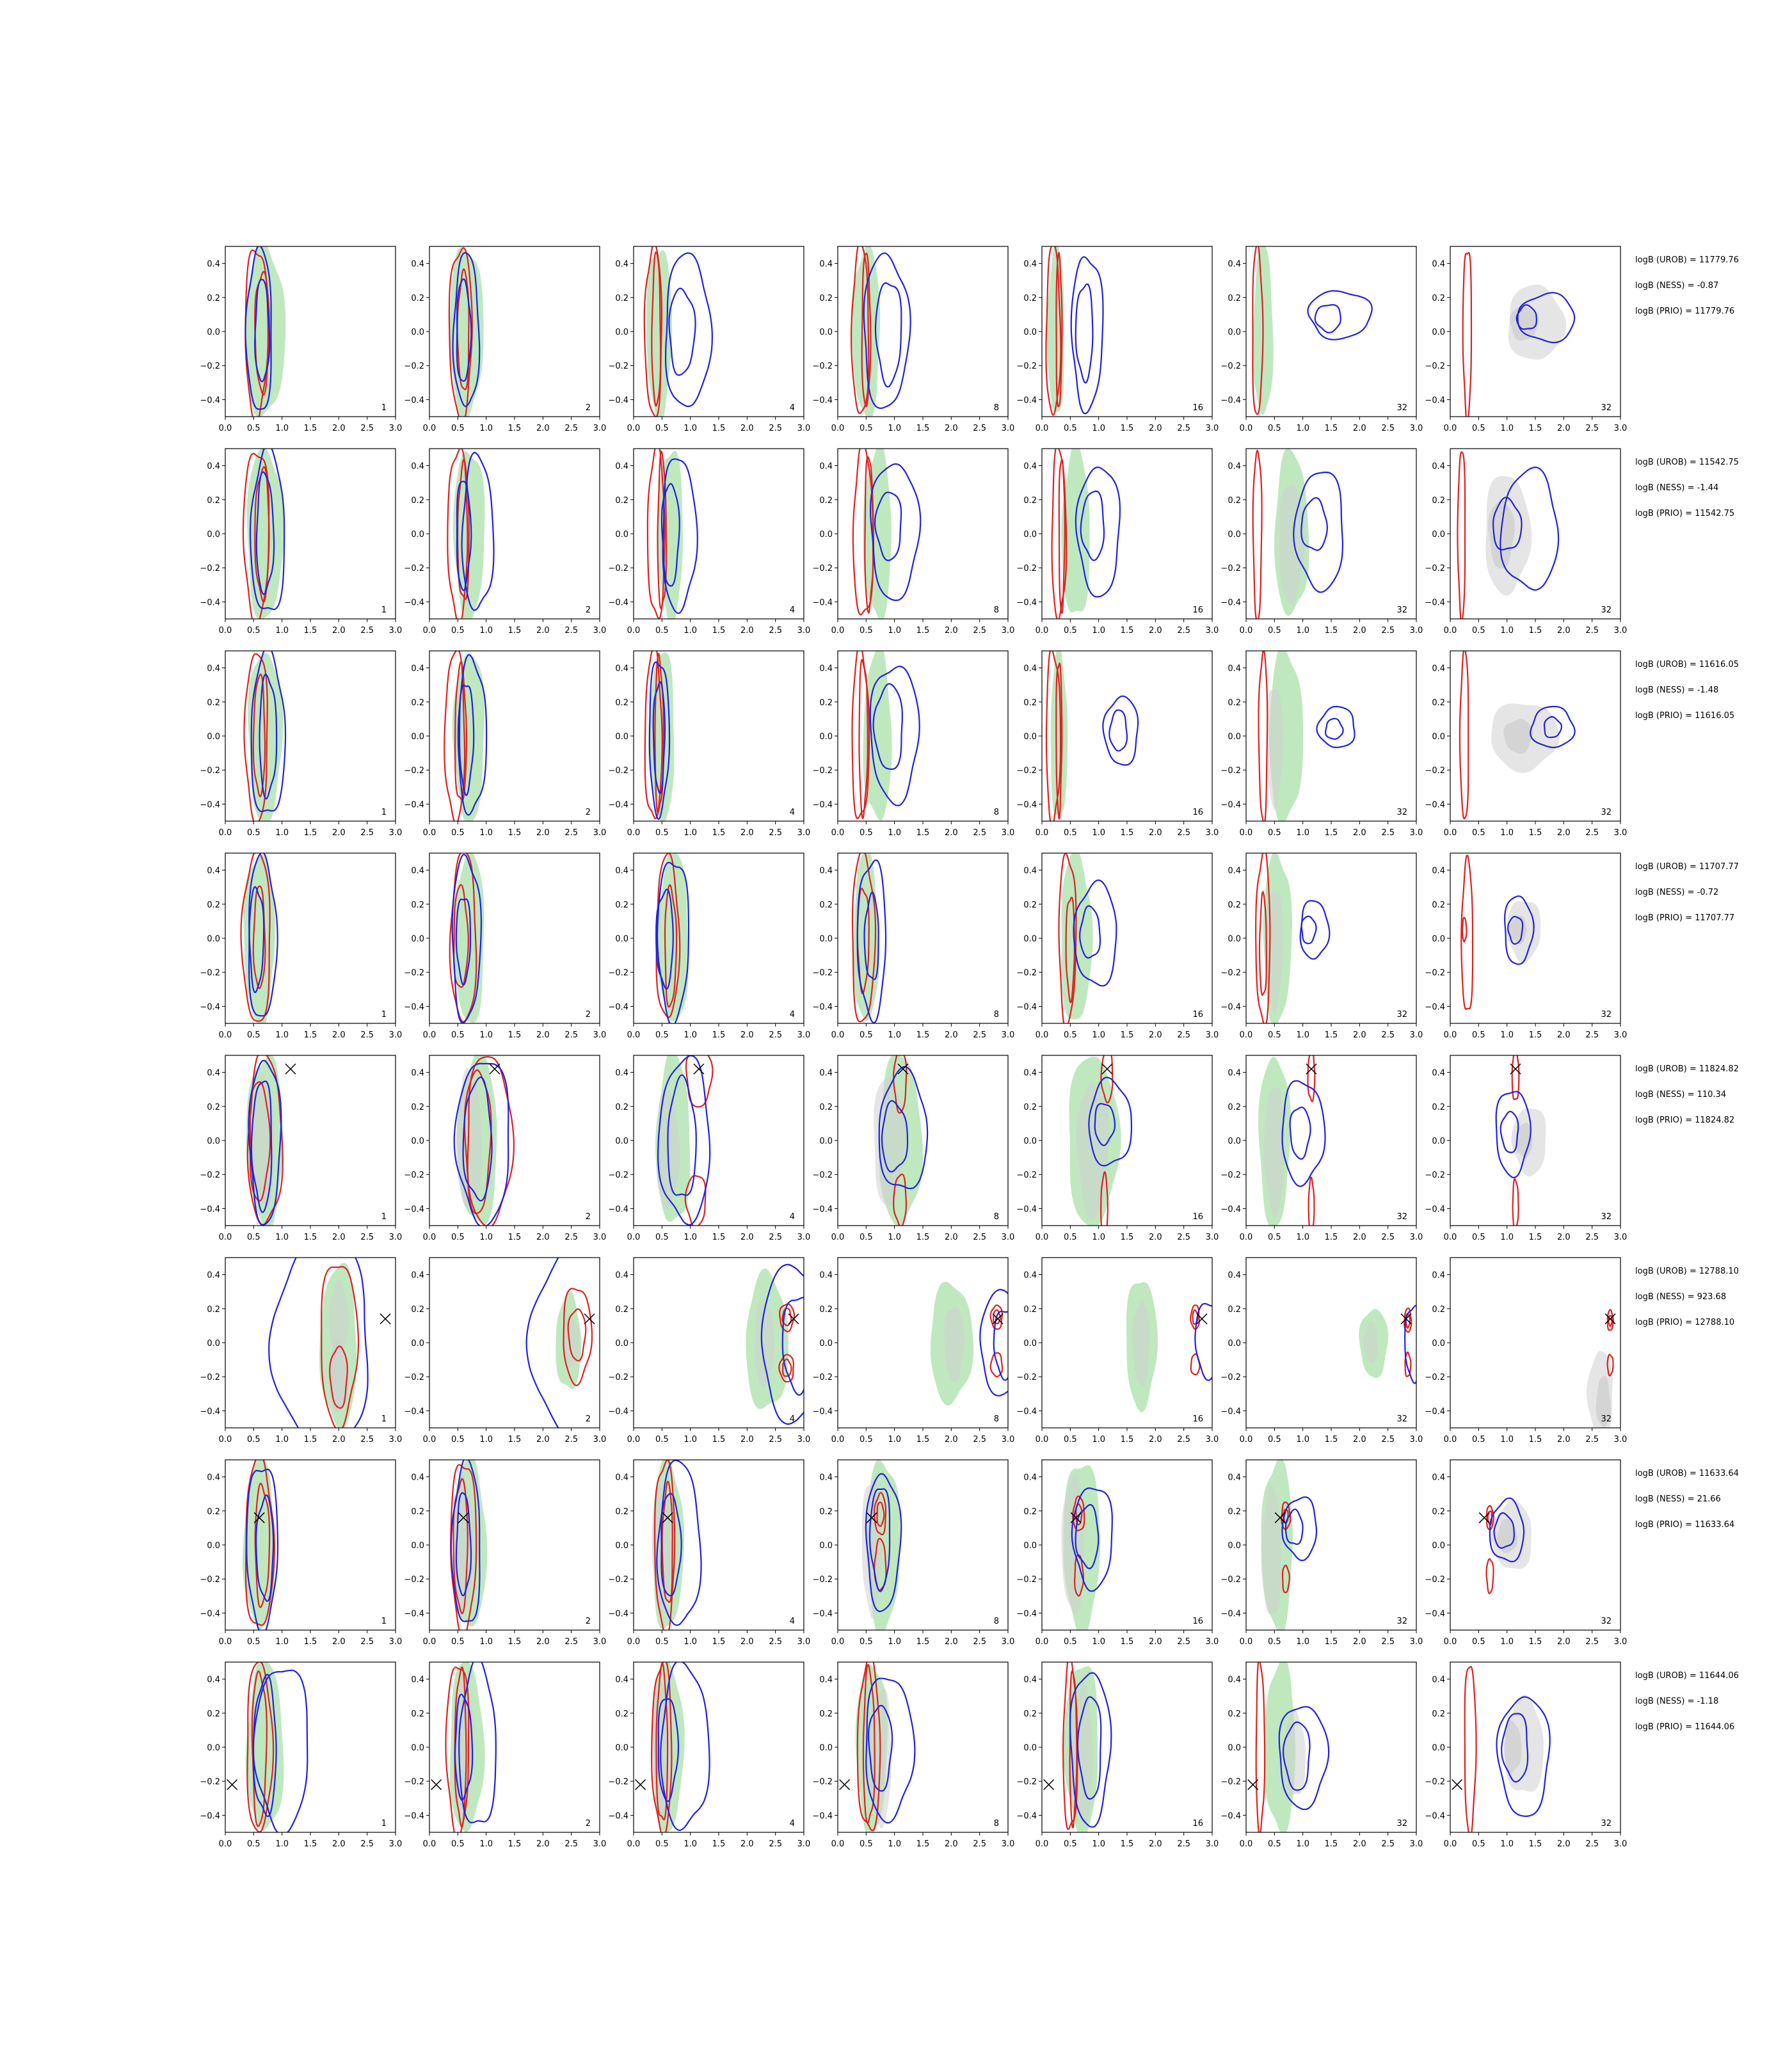 This screenshot has height=2048, width=1792. I want to click on panel-number-label: 16, so click(1197, 1823).